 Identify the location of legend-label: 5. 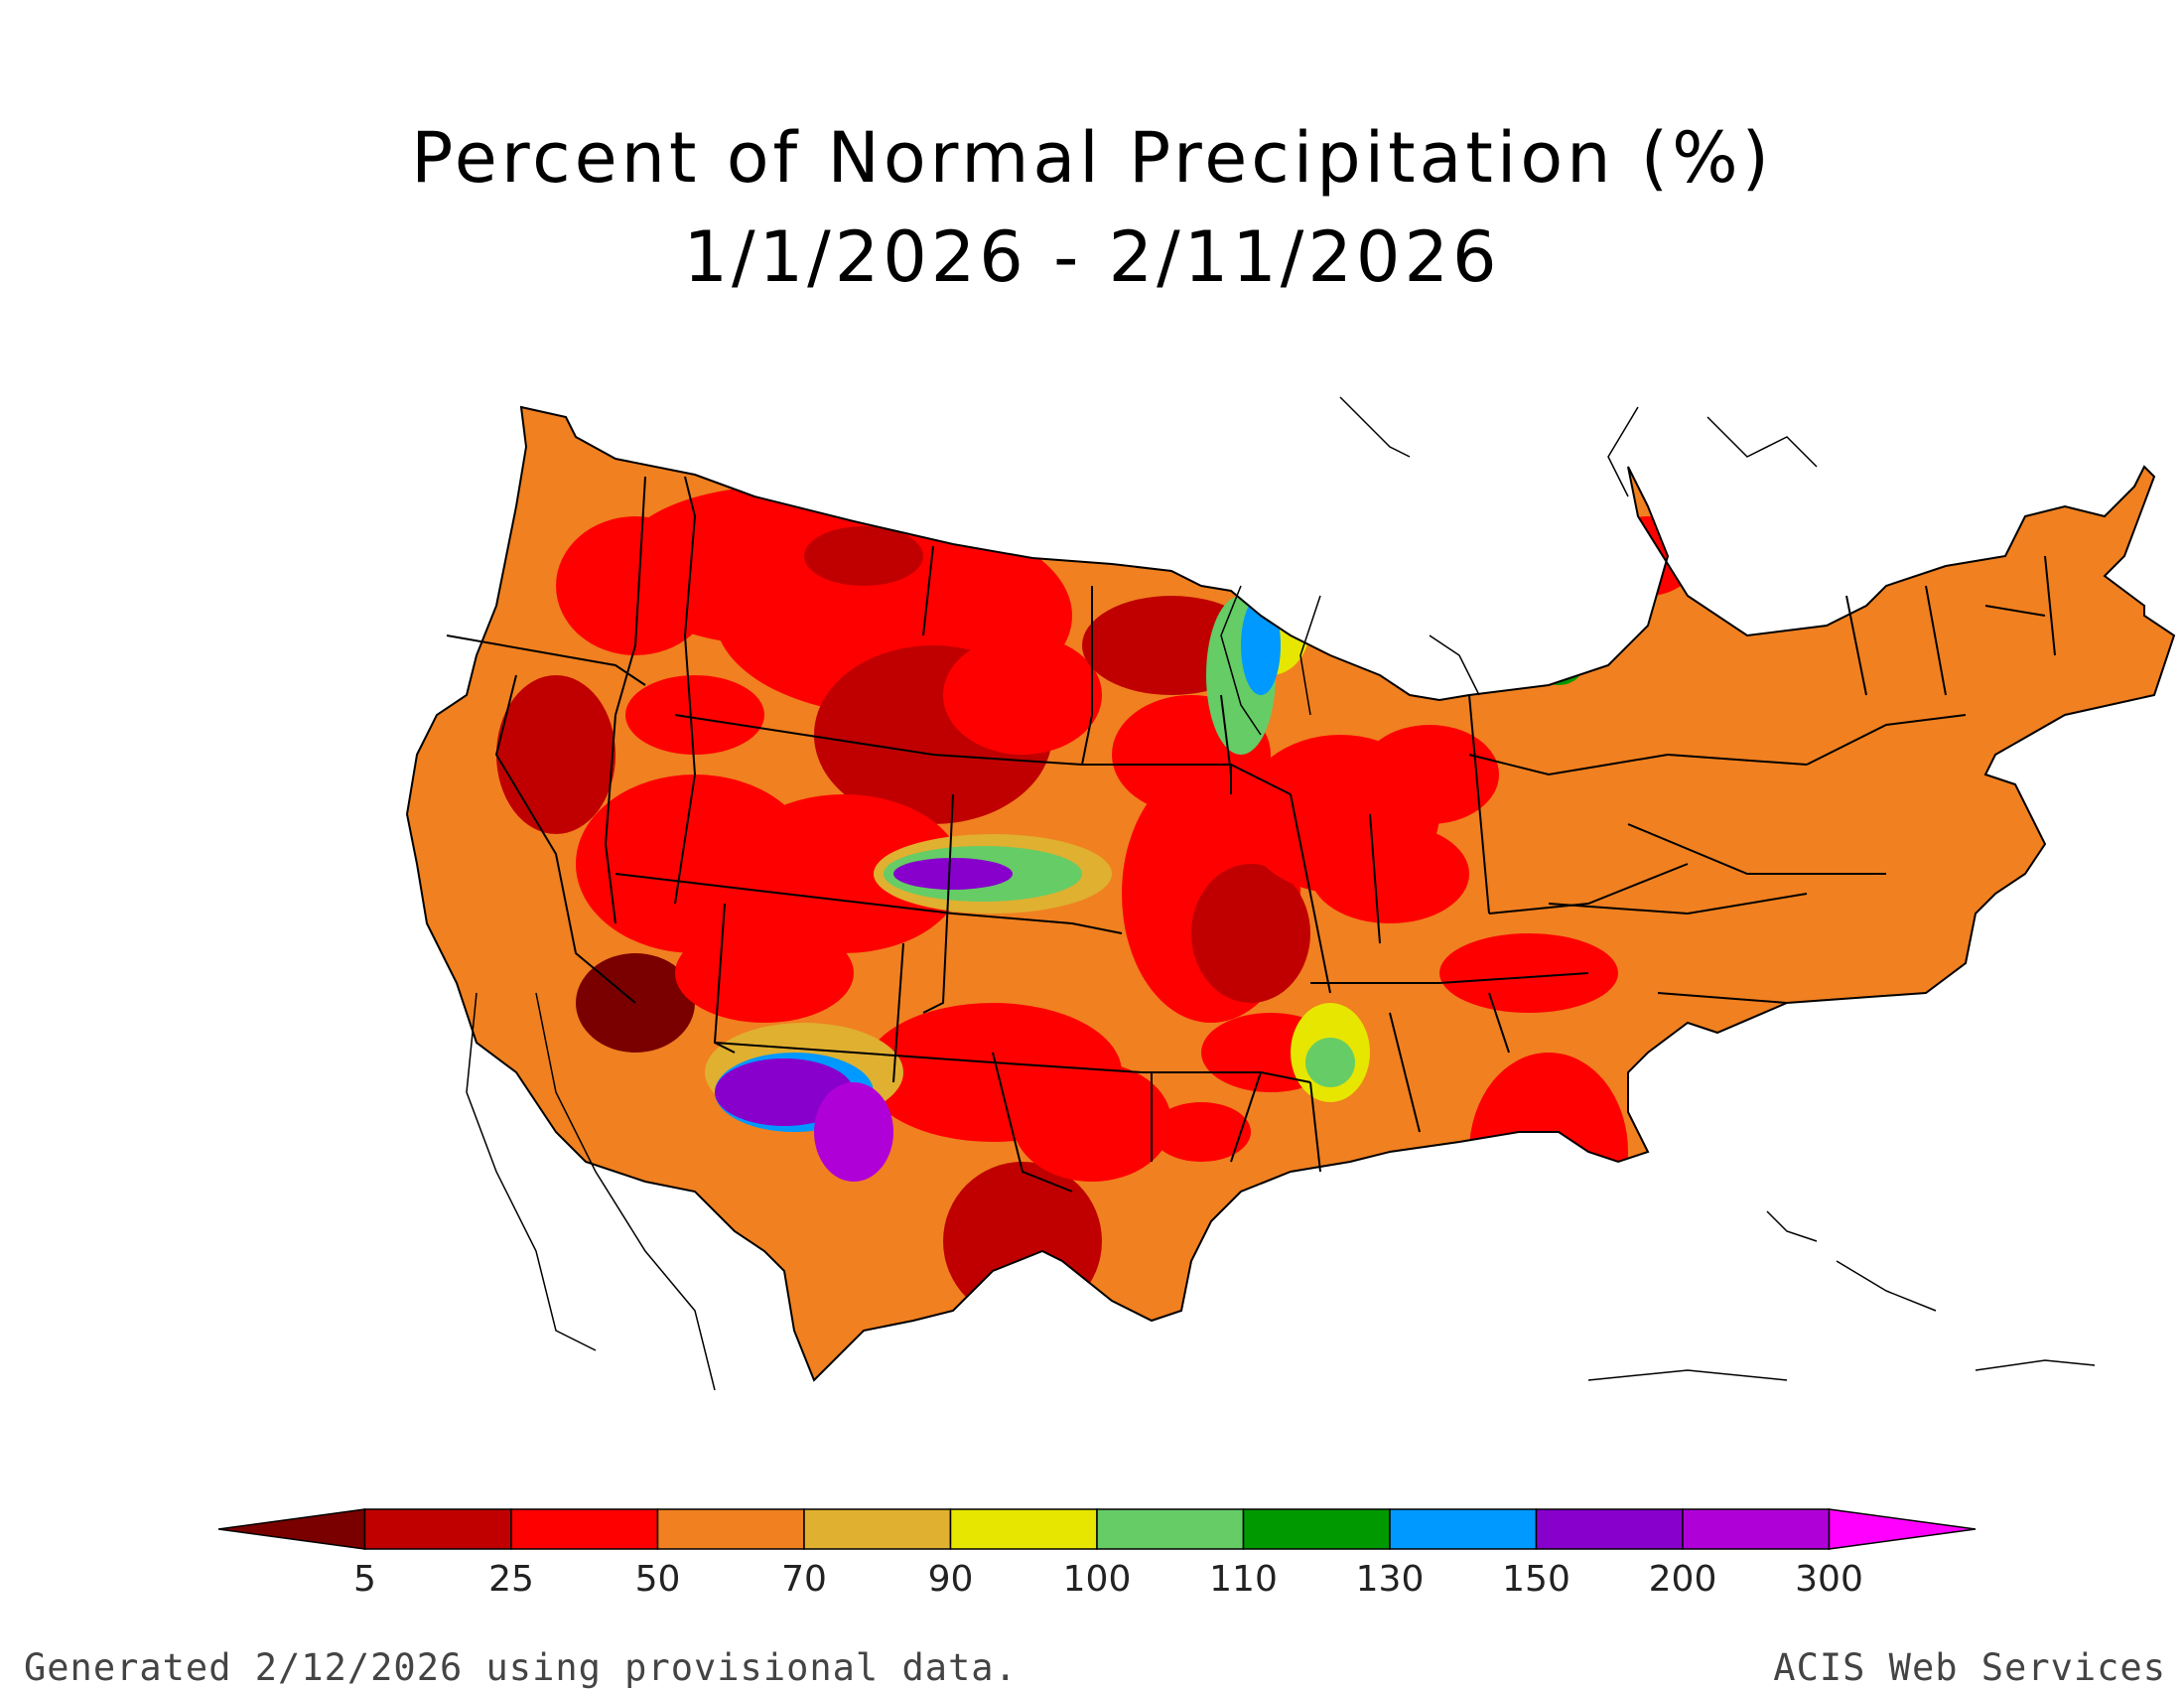
(364, 1580).